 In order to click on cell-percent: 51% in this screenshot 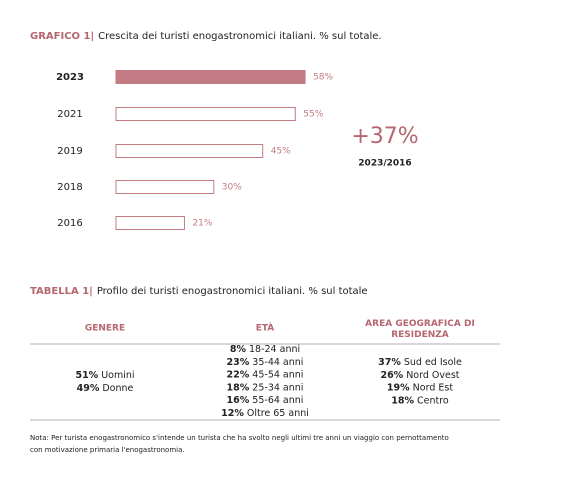, I will do `click(86, 375)`.